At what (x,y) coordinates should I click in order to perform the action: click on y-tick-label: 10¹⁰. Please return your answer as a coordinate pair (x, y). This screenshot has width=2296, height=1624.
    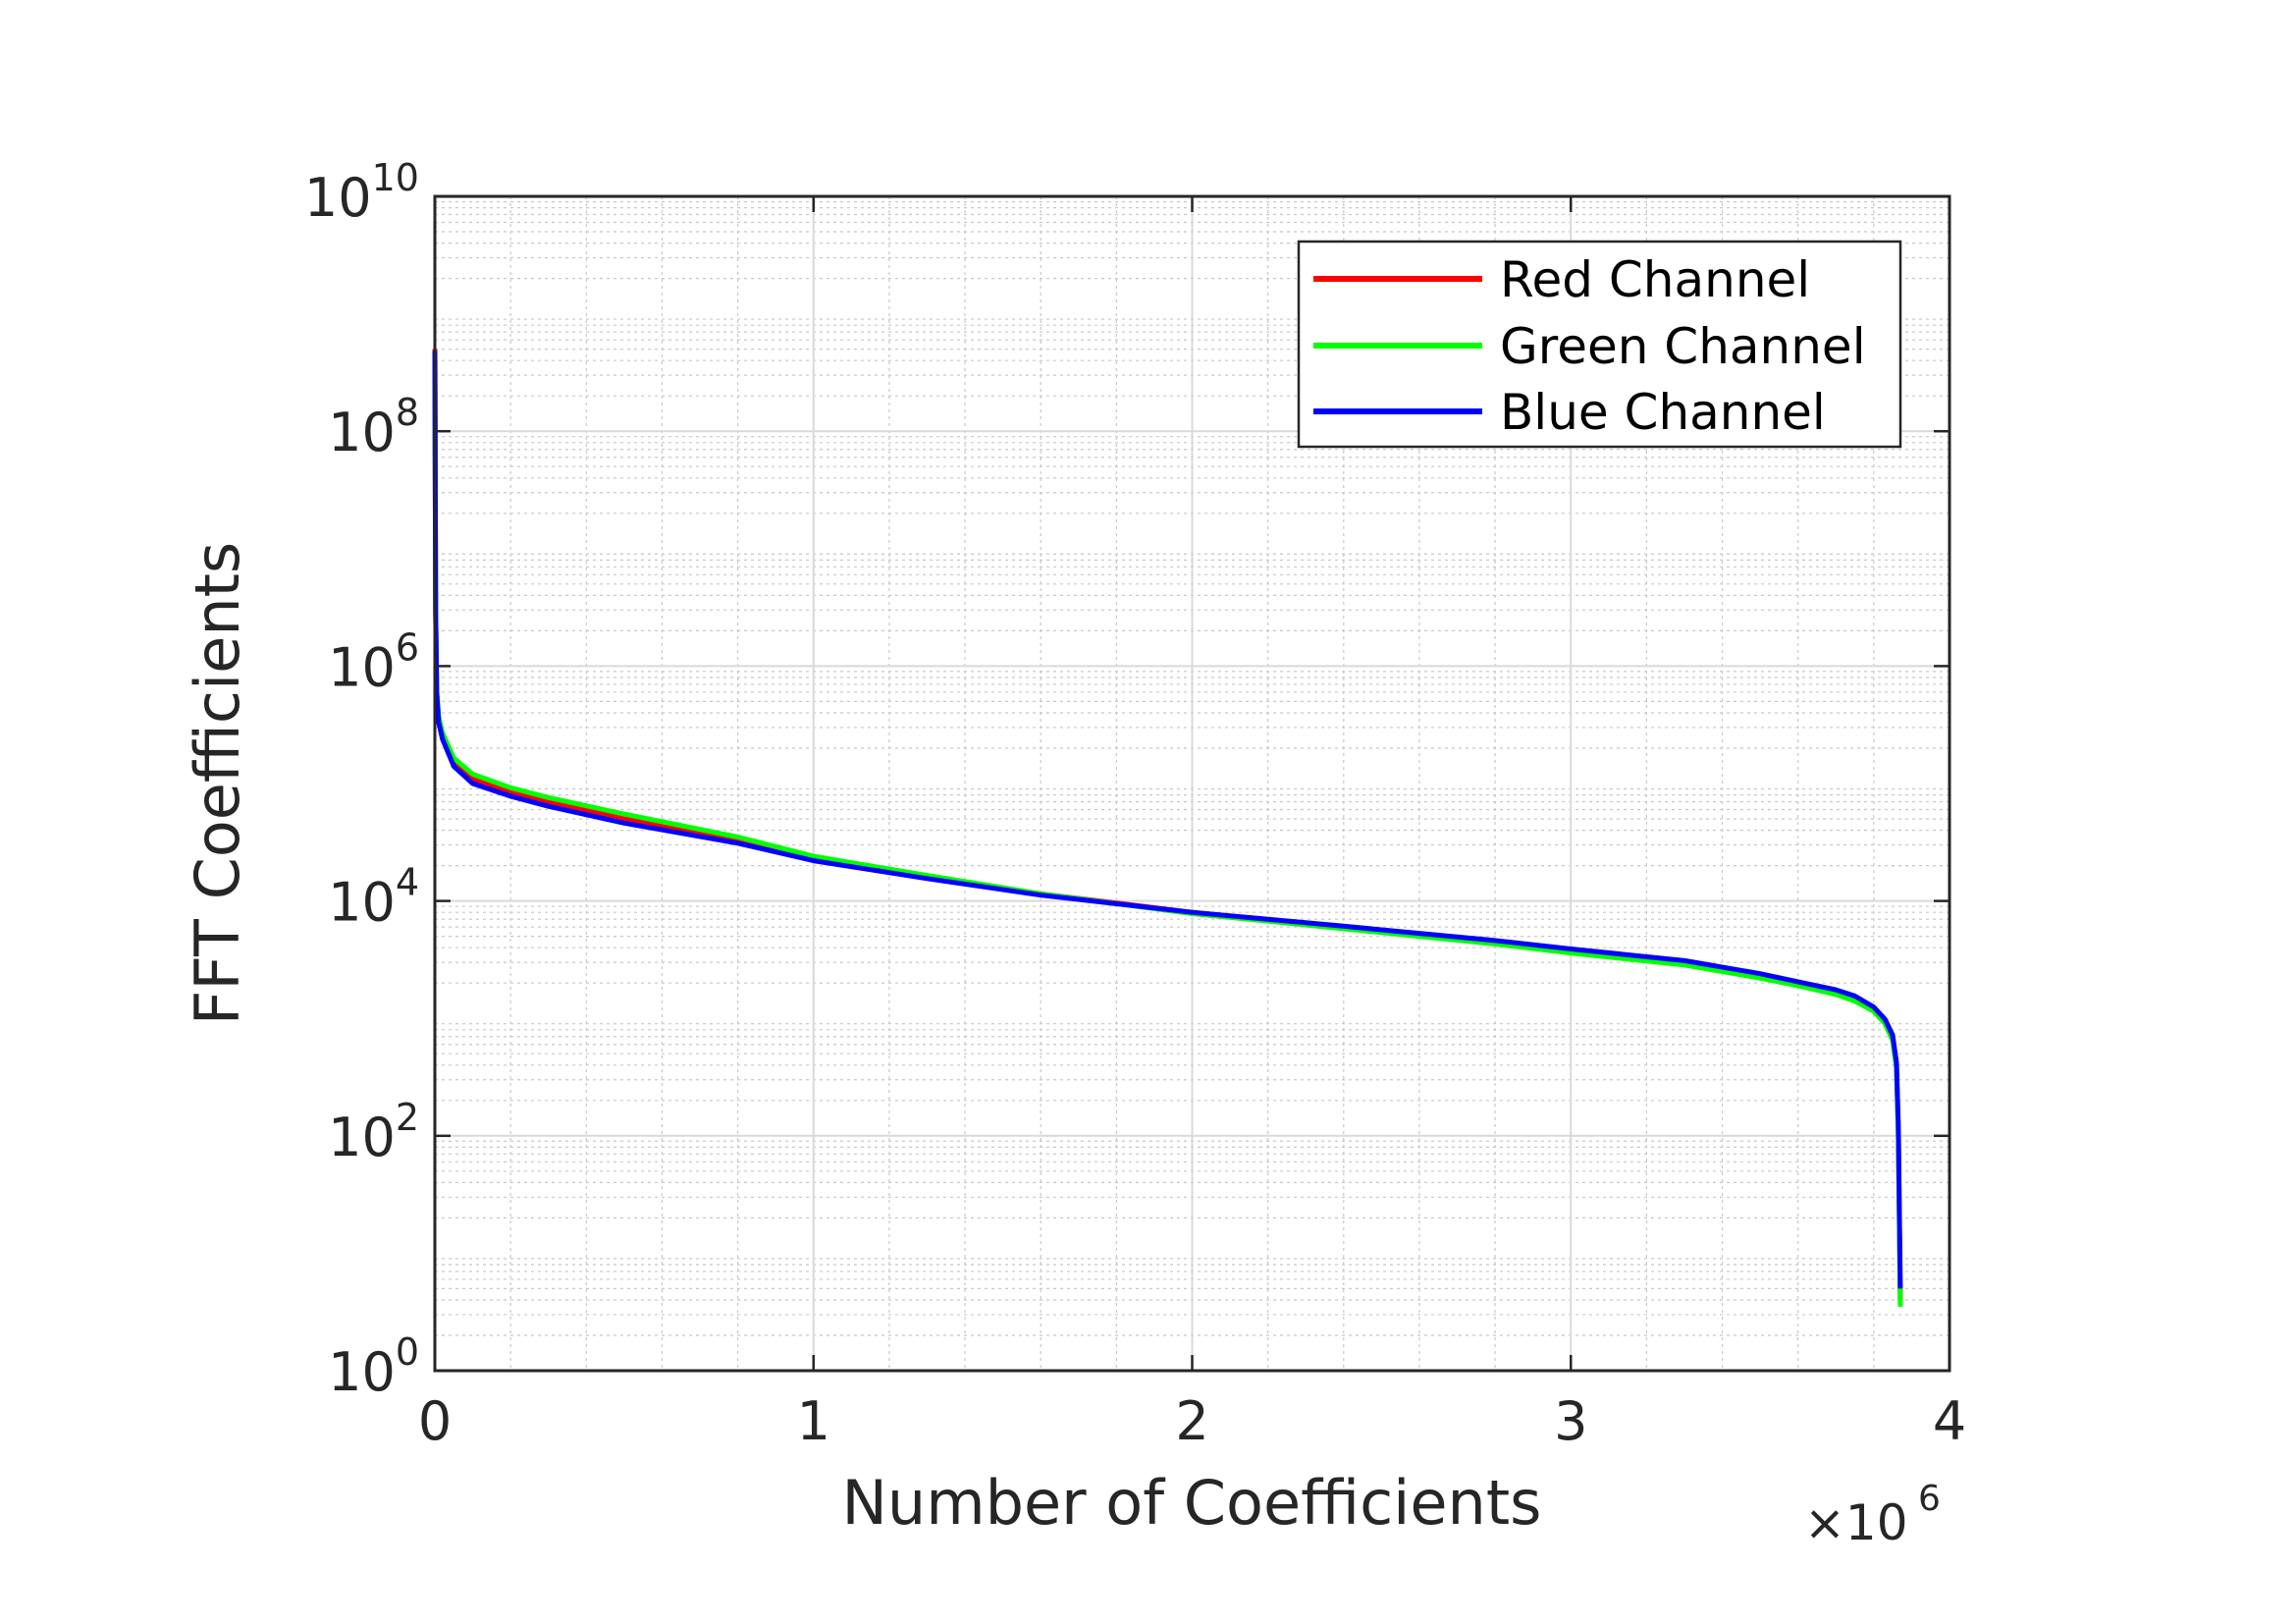
    Looking at the image, I should click on (362, 192).